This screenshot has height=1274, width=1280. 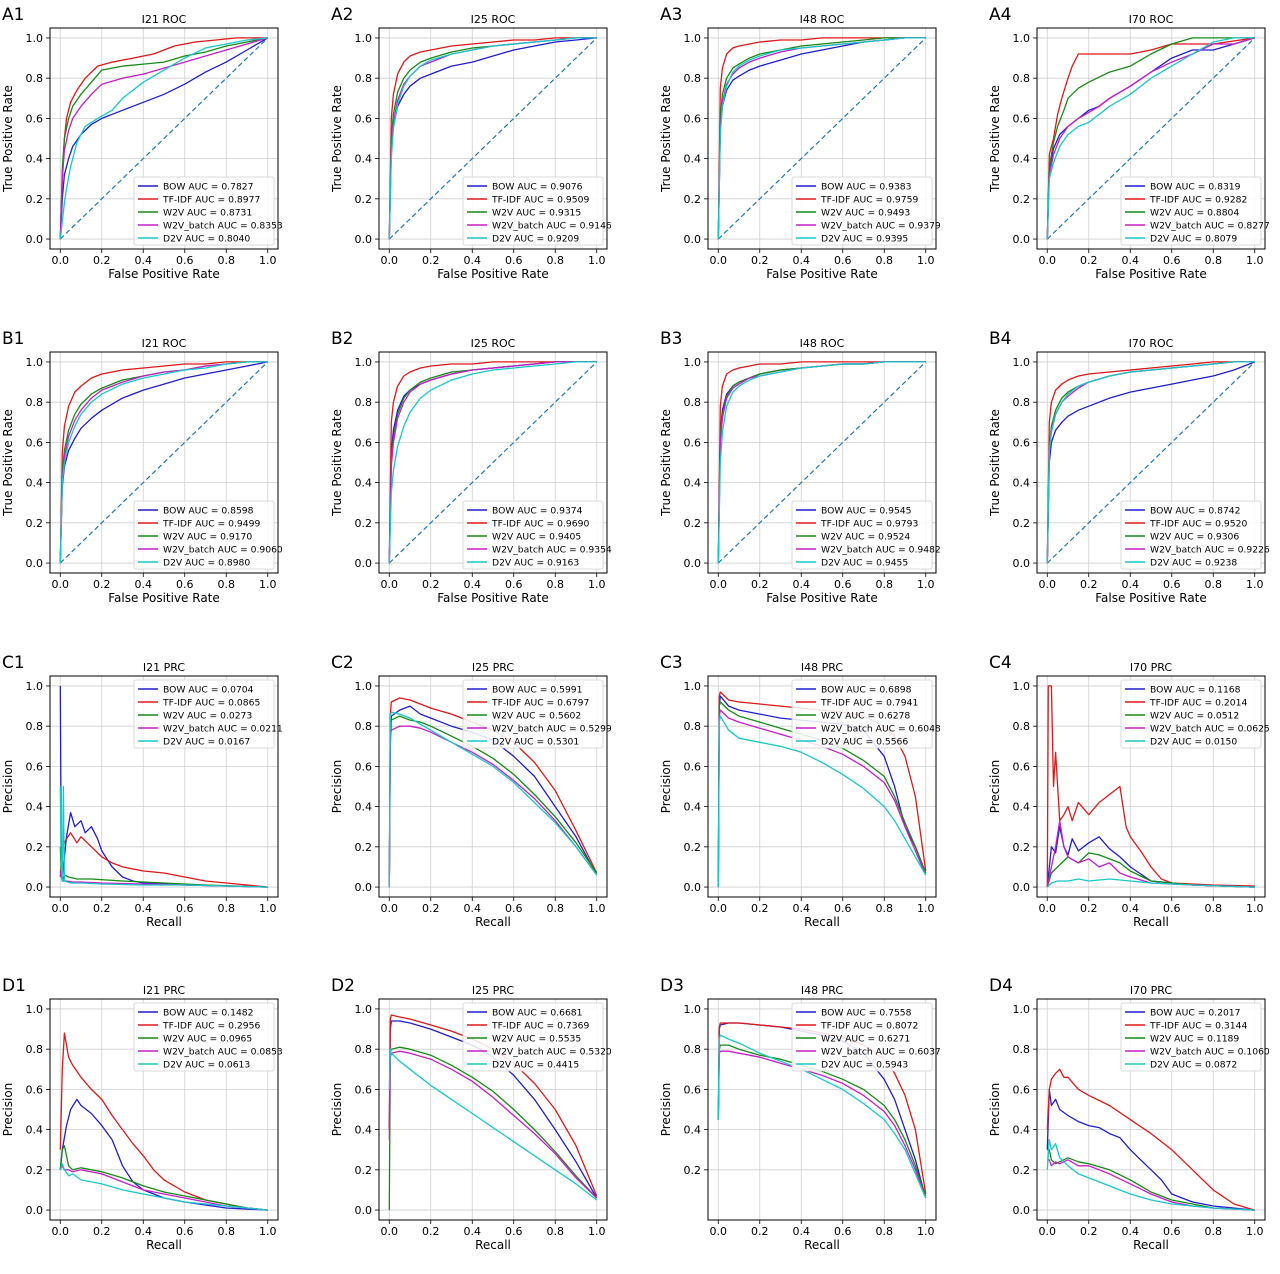 What do you see at coordinates (693, 78) in the screenshot?
I see `y-tick-label: 0.8` at bounding box center [693, 78].